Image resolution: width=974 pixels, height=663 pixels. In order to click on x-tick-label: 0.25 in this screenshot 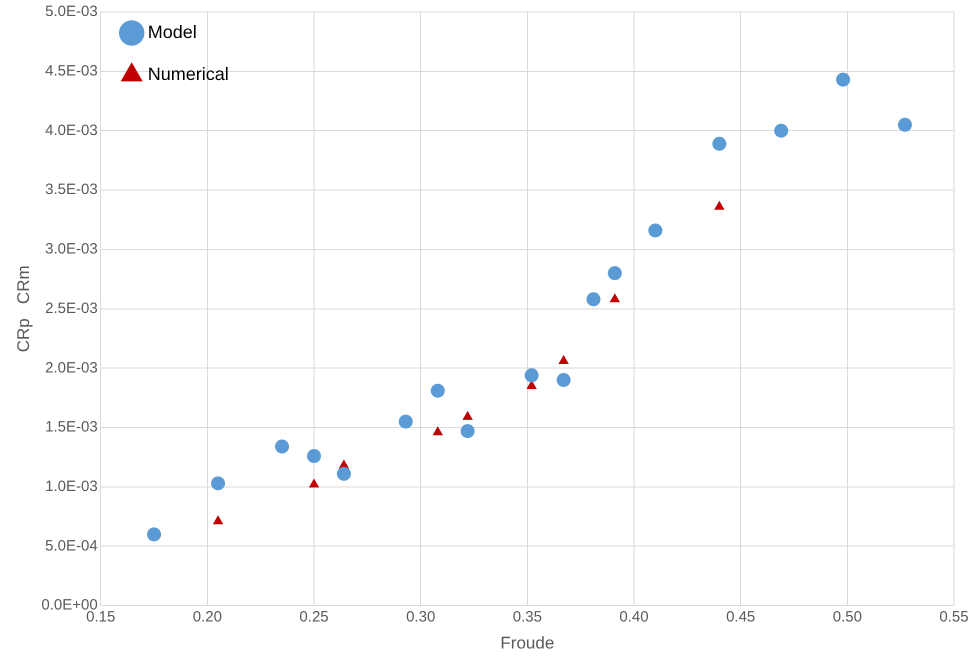, I will do `click(314, 617)`.